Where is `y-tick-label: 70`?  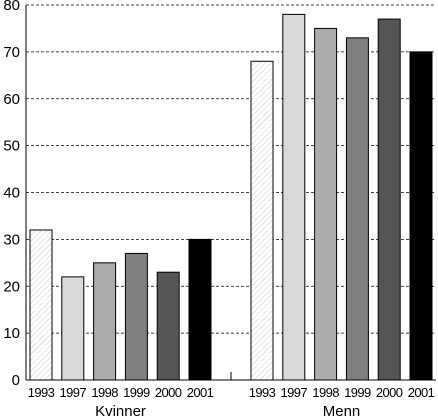 y-tick-label: 70 is located at coordinates (11, 52).